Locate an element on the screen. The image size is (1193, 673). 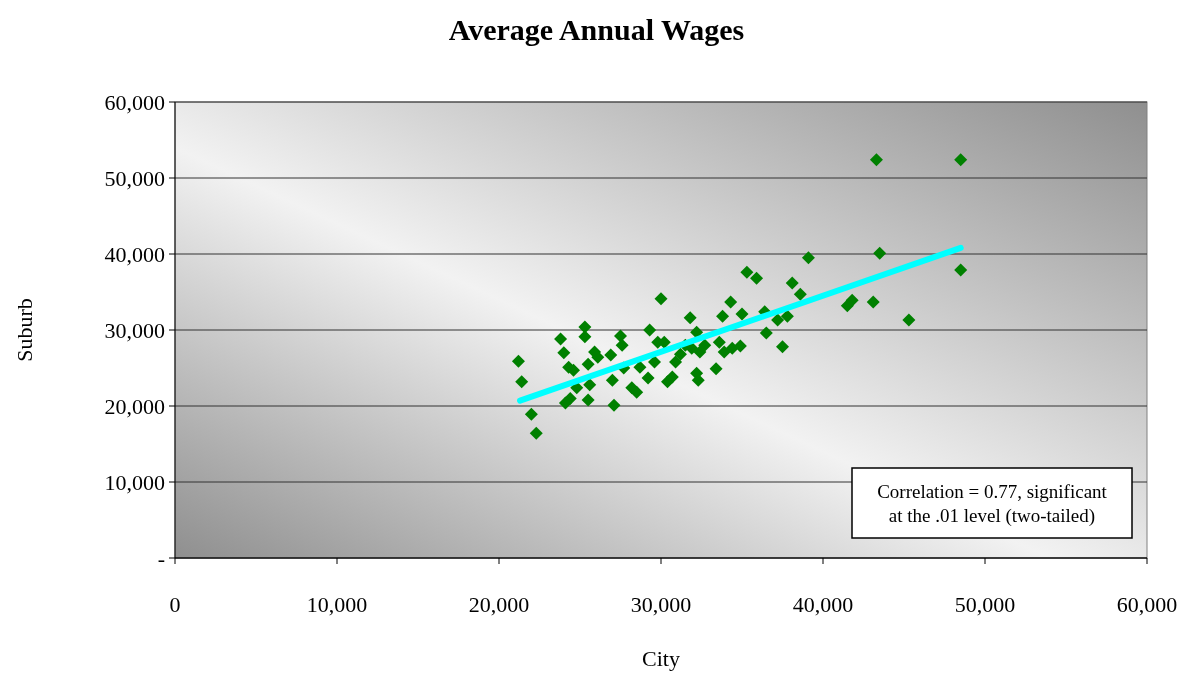
x-tick-label: 0 is located at coordinates (175, 604).